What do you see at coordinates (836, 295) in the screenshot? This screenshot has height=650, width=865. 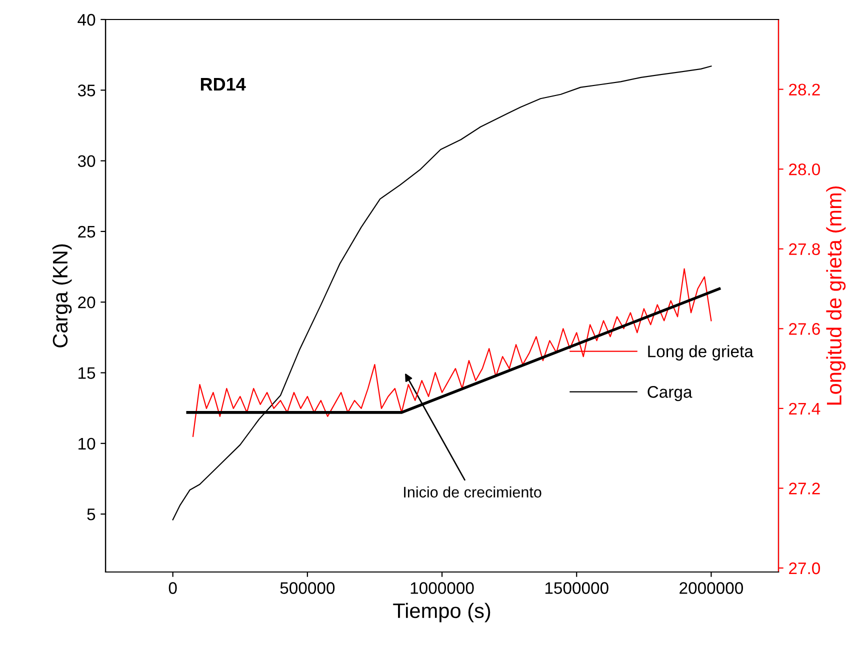 I see `y2-axis-title: Longitud de grieta (mm)` at bounding box center [836, 295].